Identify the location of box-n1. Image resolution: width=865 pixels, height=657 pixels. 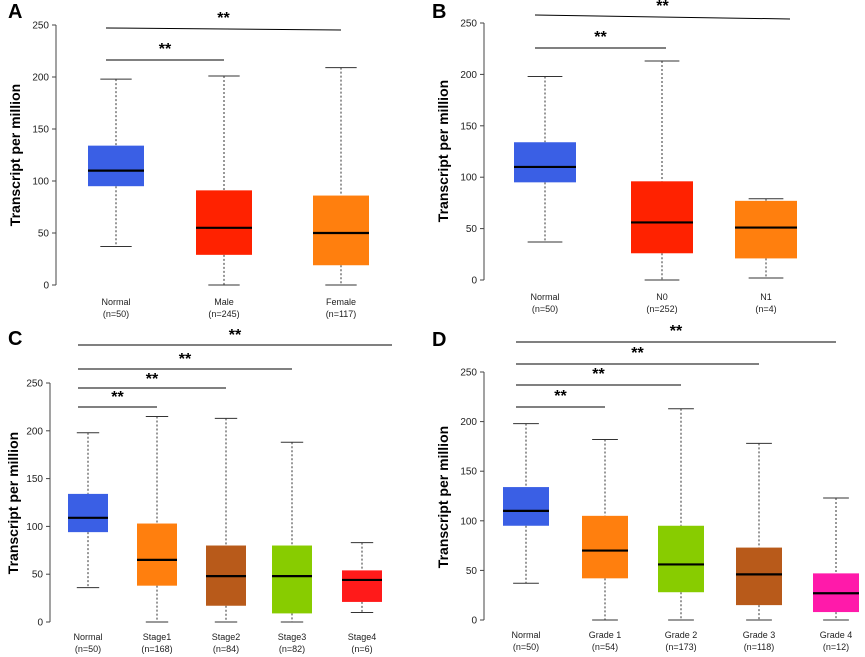
(766, 229).